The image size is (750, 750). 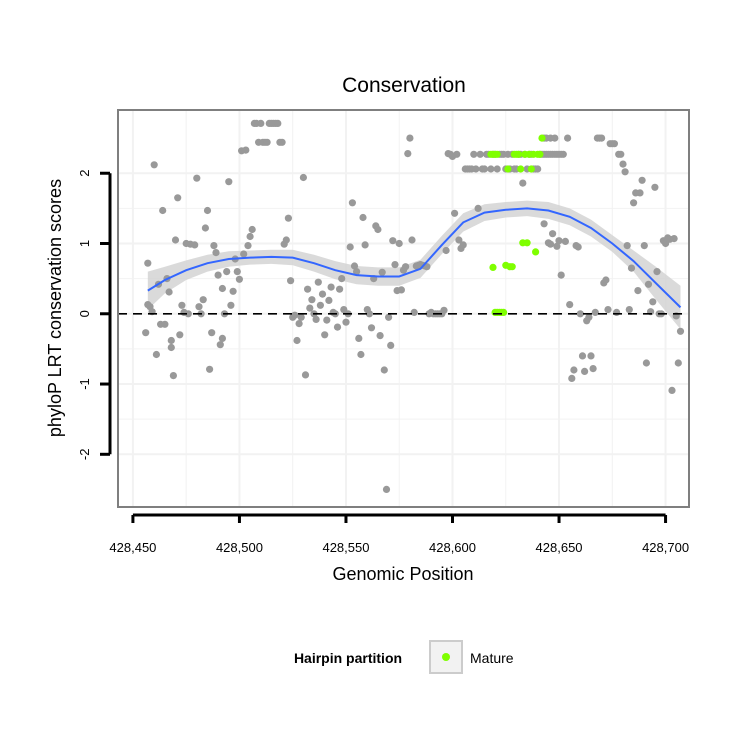 I want to click on y-tick-label: -2, so click(x=84, y=455).